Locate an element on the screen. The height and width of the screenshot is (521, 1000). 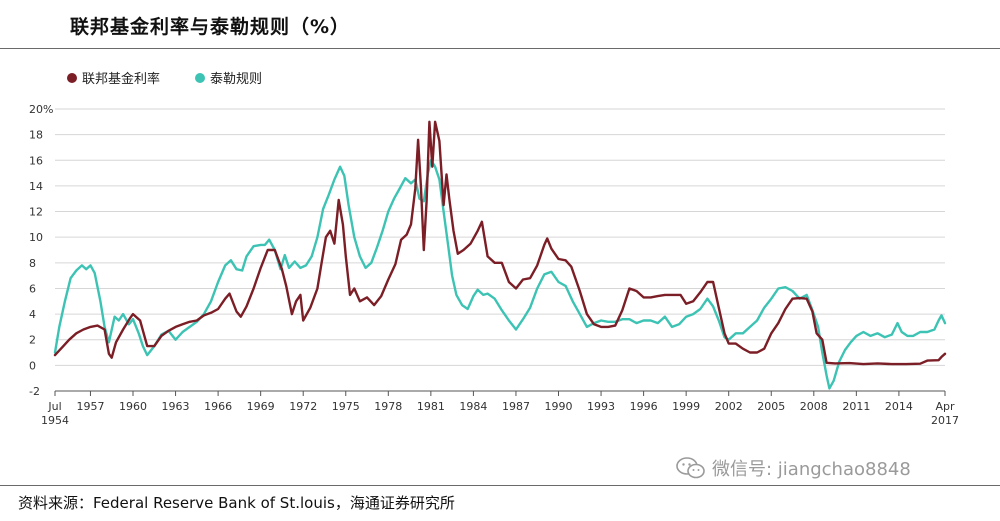
y-tick-label: 8 is located at coordinates (32, 263).